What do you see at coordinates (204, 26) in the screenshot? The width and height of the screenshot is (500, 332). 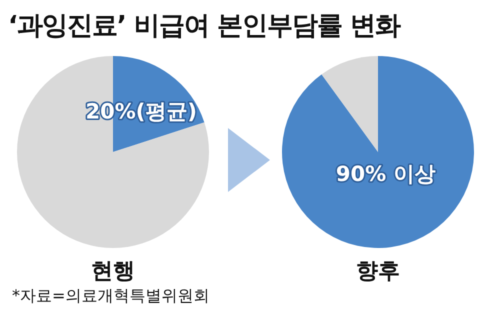 I see `chart-title: ‘과잉진료’ 비급여 본인부담률 변화` at bounding box center [204, 26].